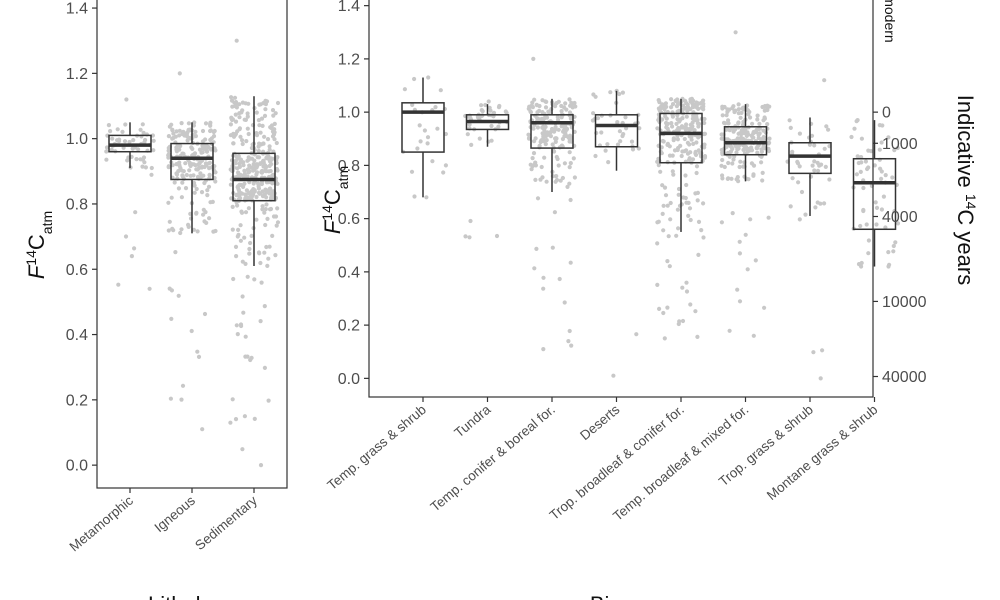 This screenshot has height=600, width=1000. What do you see at coordinates (77, 204) in the screenshot?
I see `y-tick-label: 0.8` at bounding box center [77, 204].